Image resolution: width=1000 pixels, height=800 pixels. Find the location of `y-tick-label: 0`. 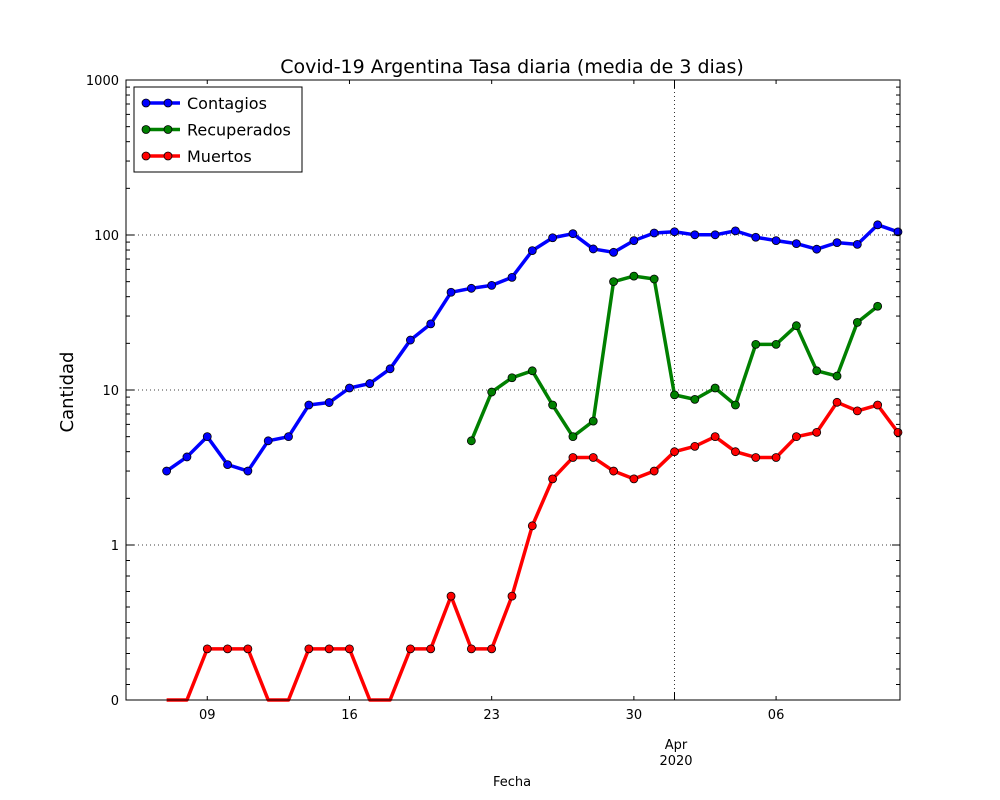

y-tick-label: 0 is located at coordinates (115, 701).